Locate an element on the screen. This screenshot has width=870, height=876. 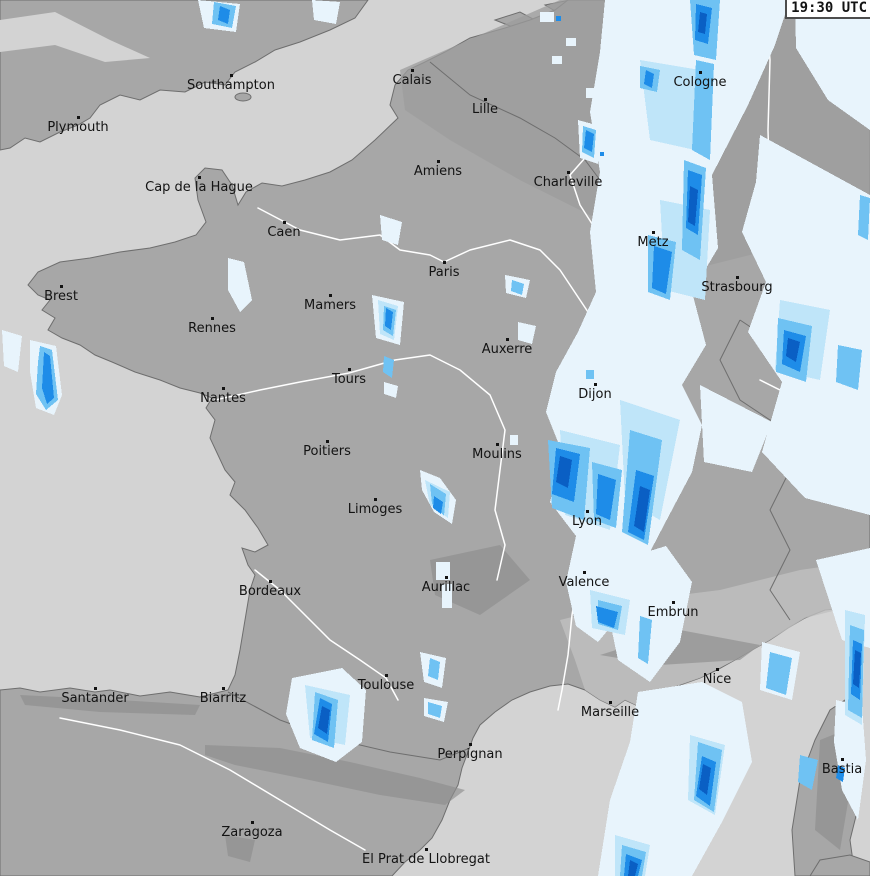
city-label: Paris is located at coordinates (444, 272).